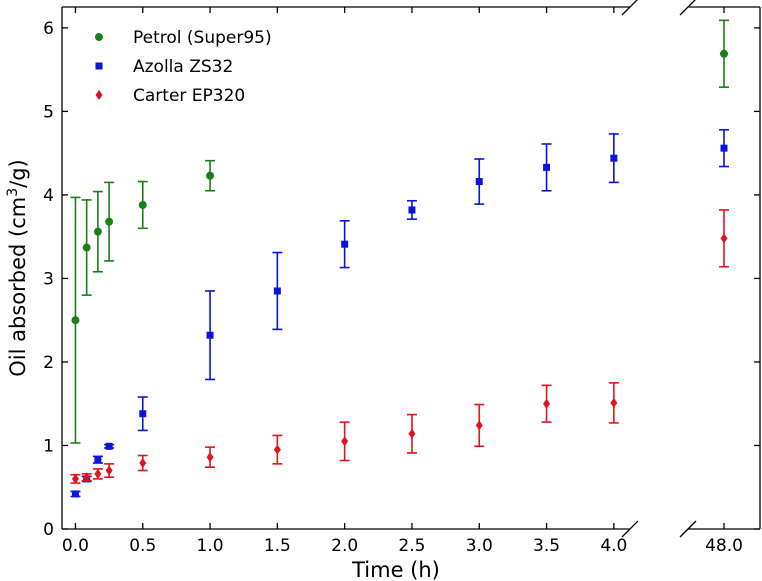  Describe the element at coordinates (277, 546) in the screenshot. I see `x-tick-label: 1.5` at that location.